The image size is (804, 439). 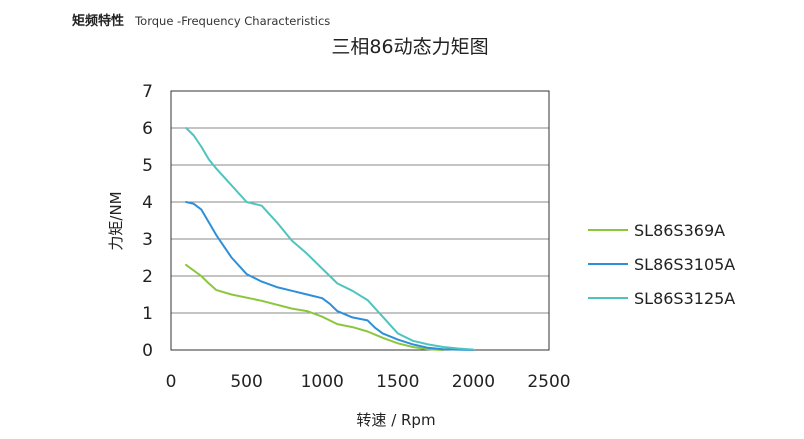 I want to click on y-tick-label: 5, so click(x=147, y=166).